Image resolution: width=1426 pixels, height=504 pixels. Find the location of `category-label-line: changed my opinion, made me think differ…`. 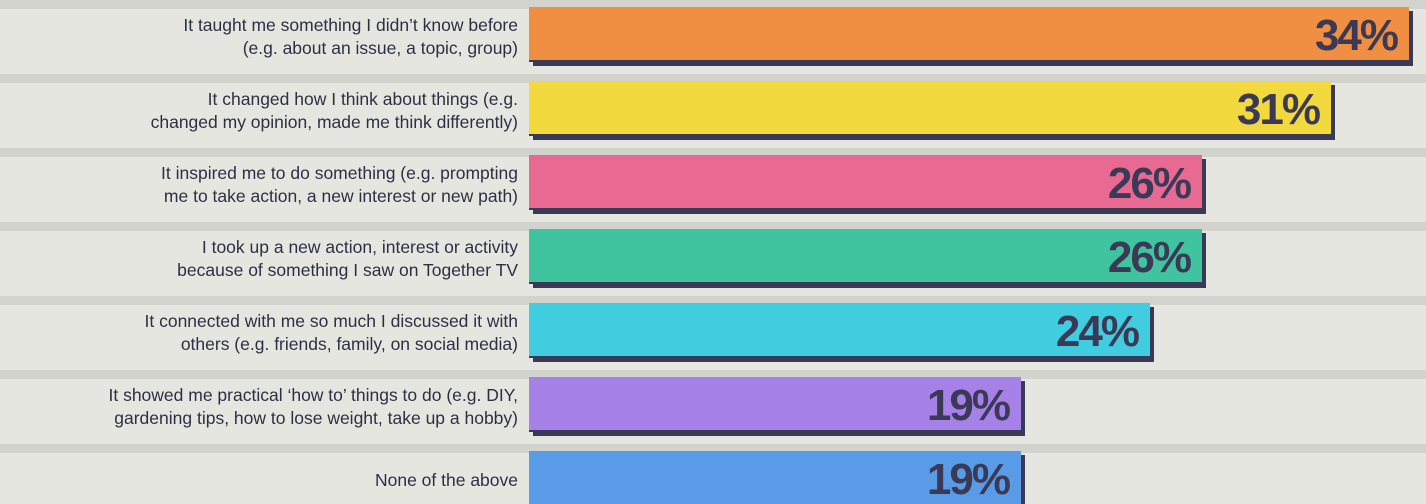

category-label-line: changed my opinion, made me think differ… is located at coordinates (334, 121).